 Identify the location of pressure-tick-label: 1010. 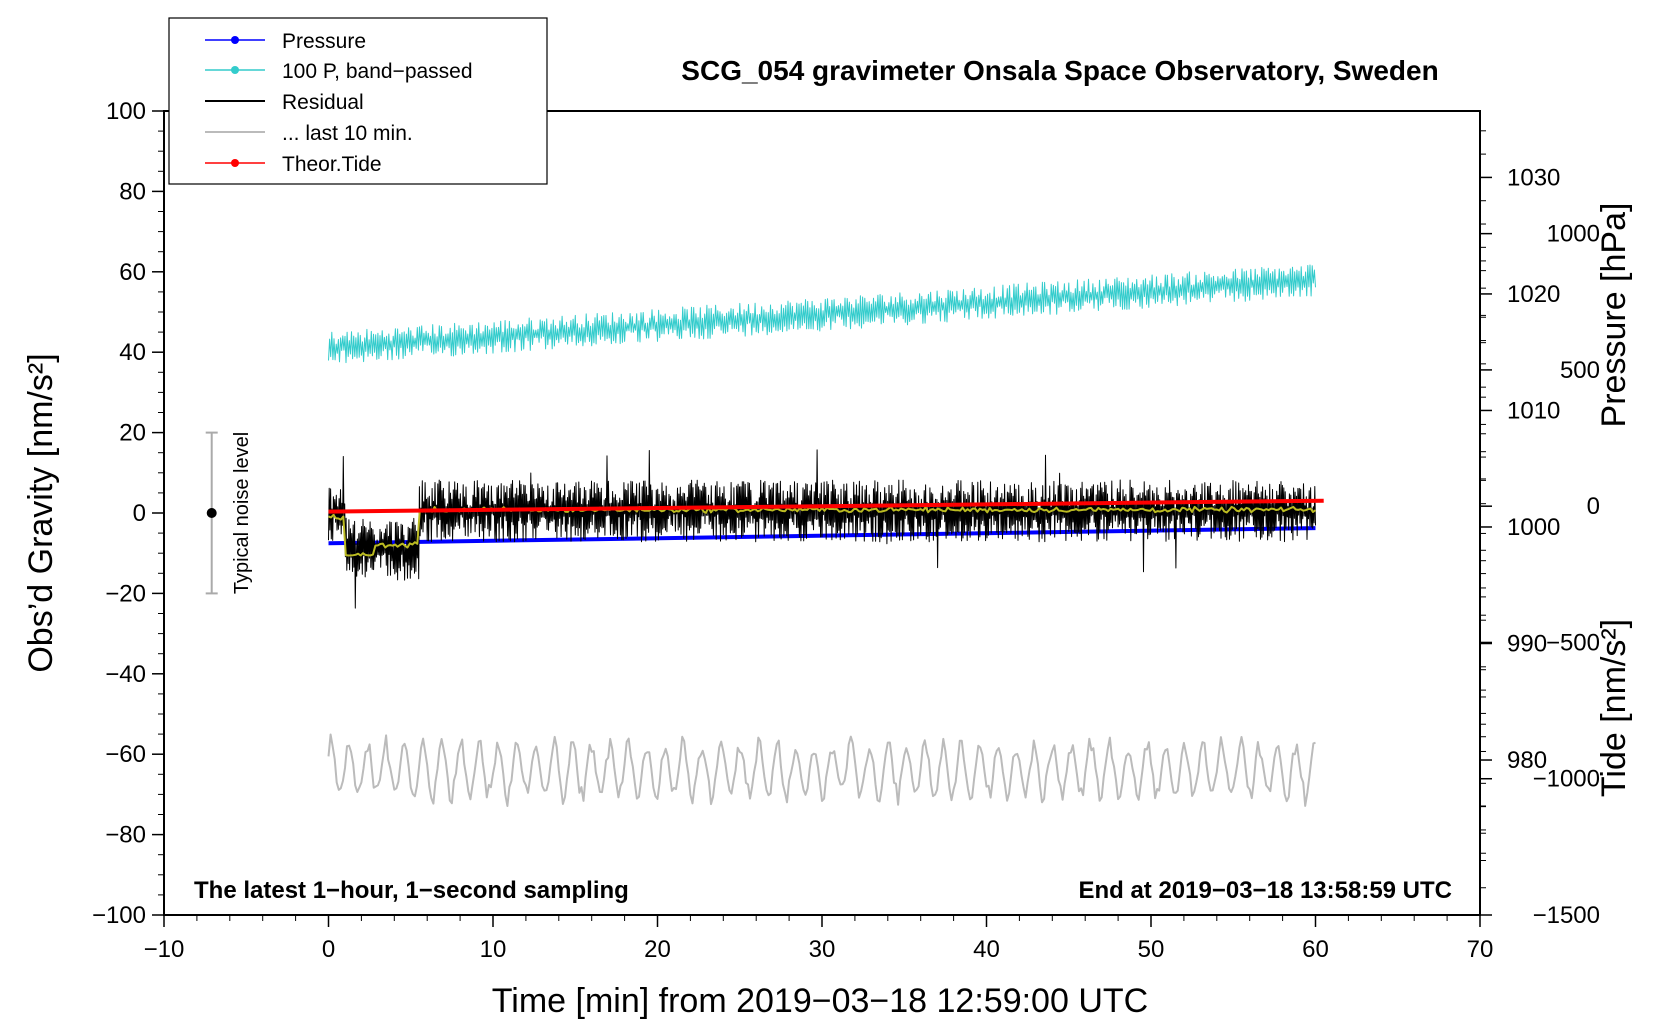
(1533, 410).